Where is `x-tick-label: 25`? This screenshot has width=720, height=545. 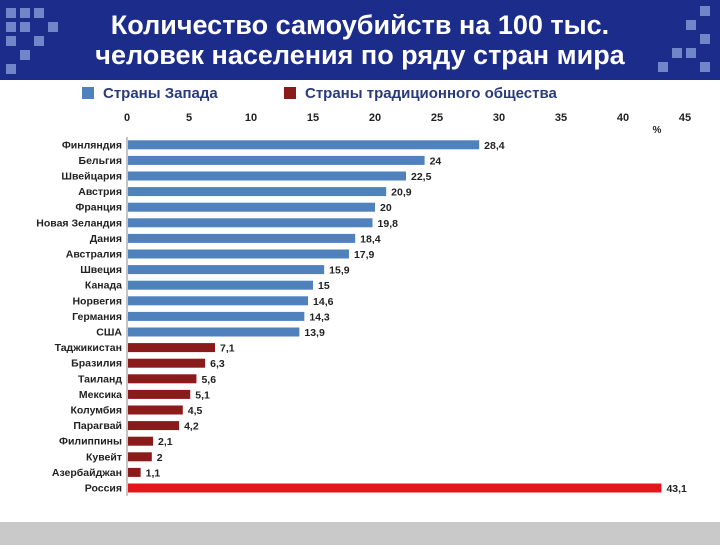
x-tick-label: 25 is located at coordinates (437, 118).